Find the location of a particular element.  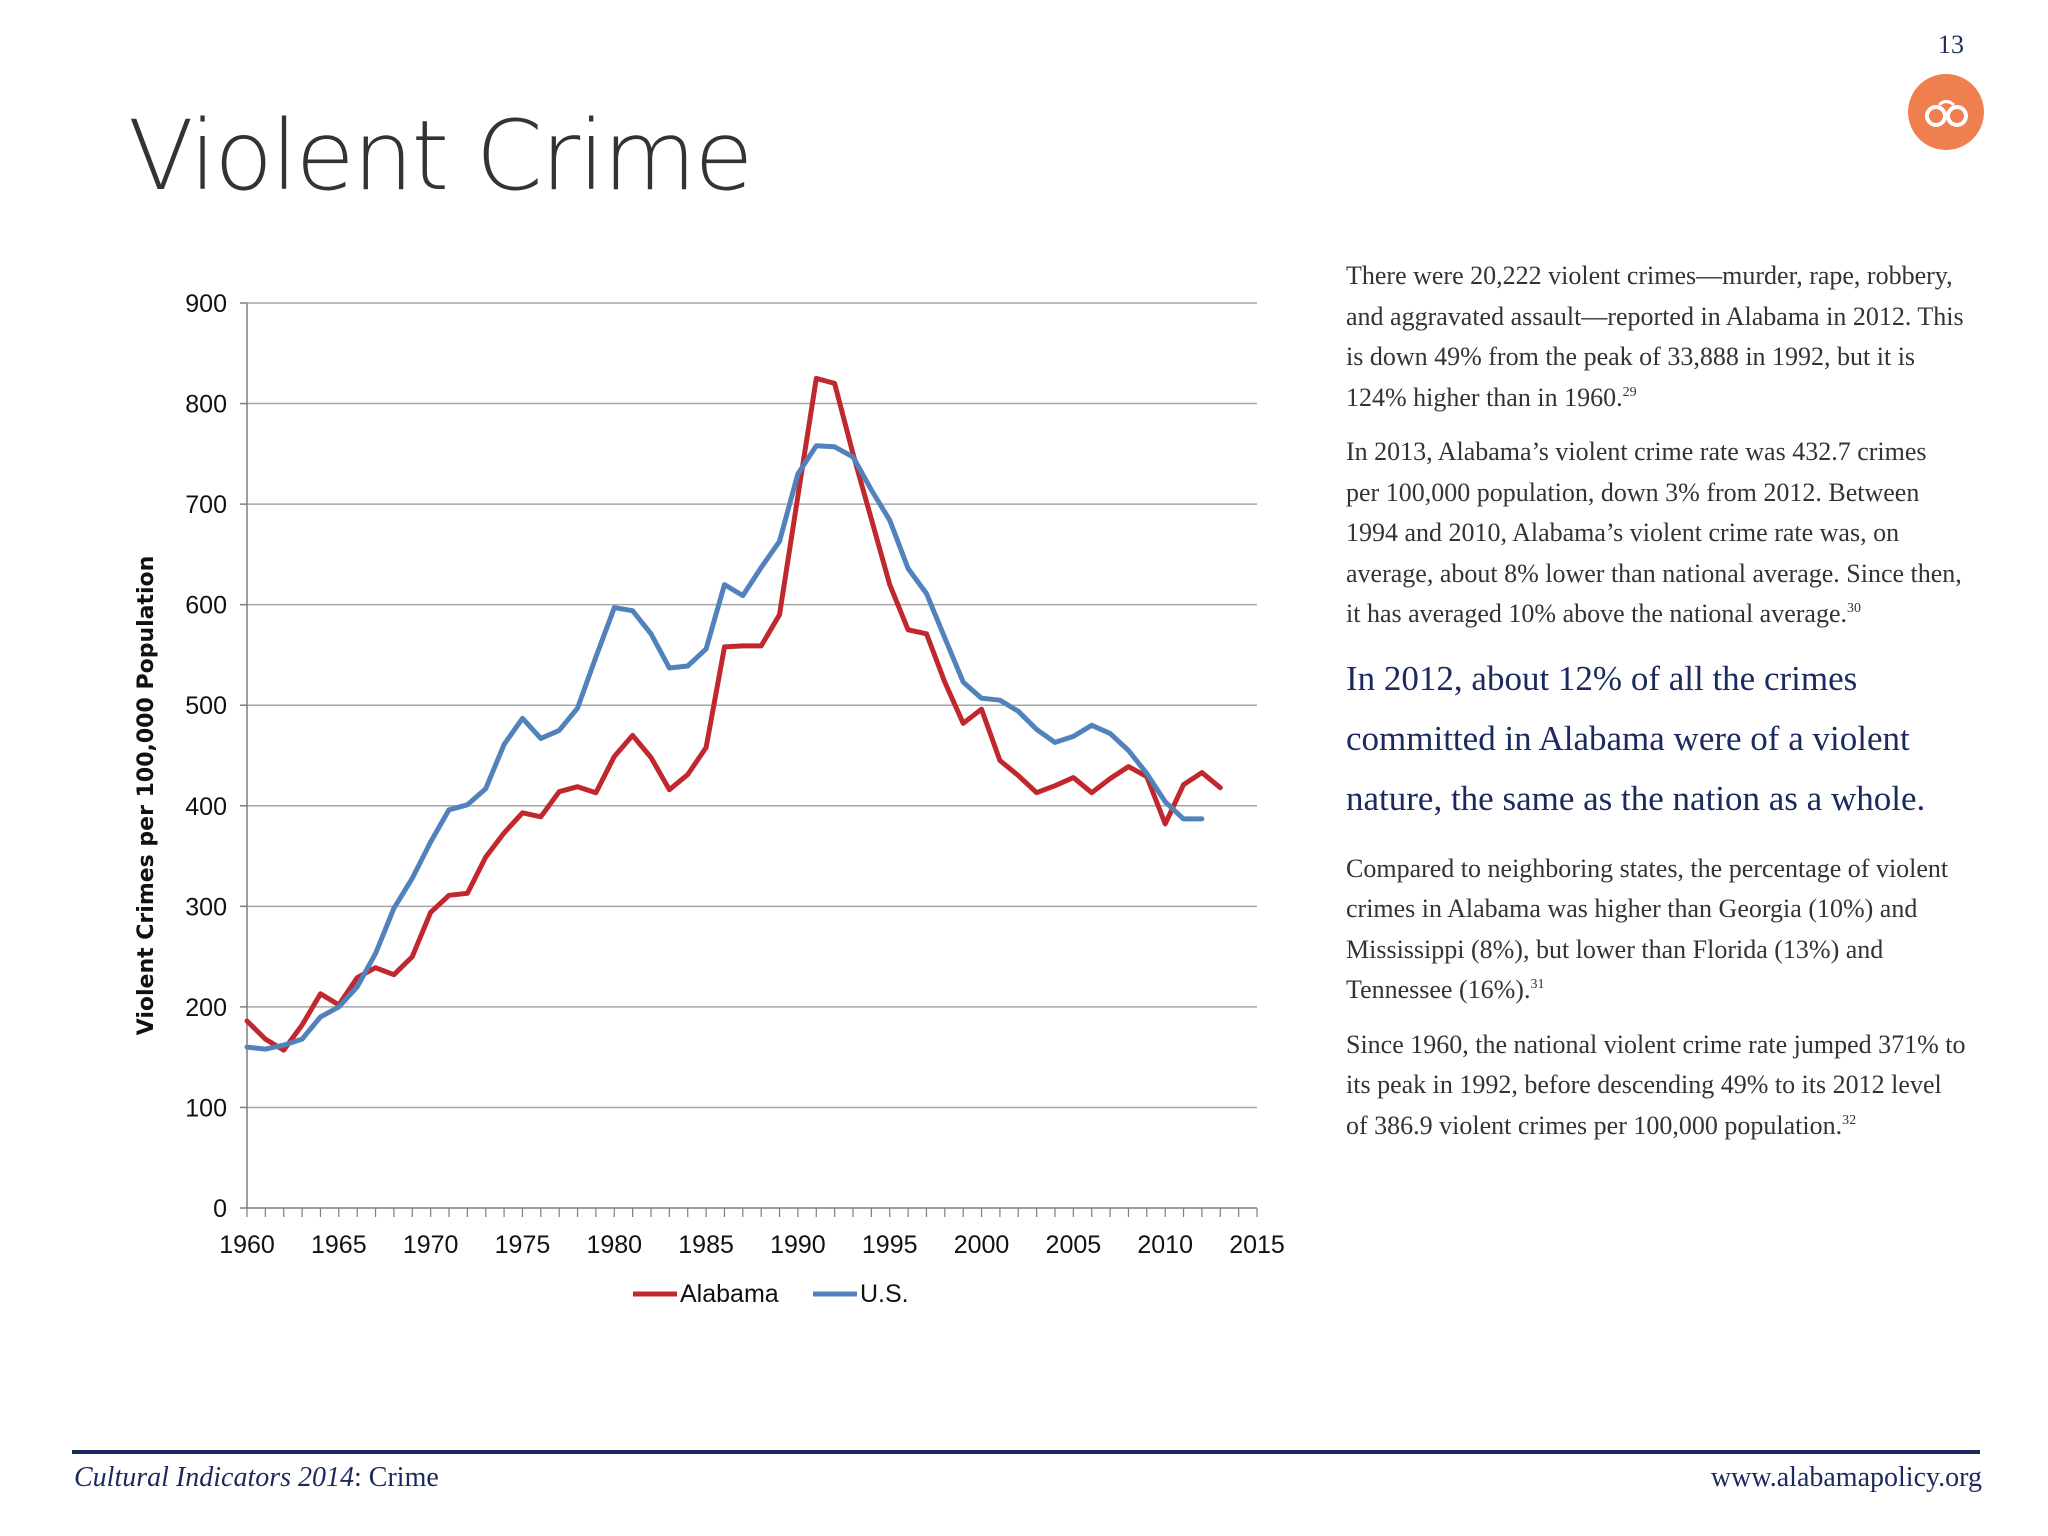

chart-legend: Alabama U.S. is located at coordinates (771, 1294).